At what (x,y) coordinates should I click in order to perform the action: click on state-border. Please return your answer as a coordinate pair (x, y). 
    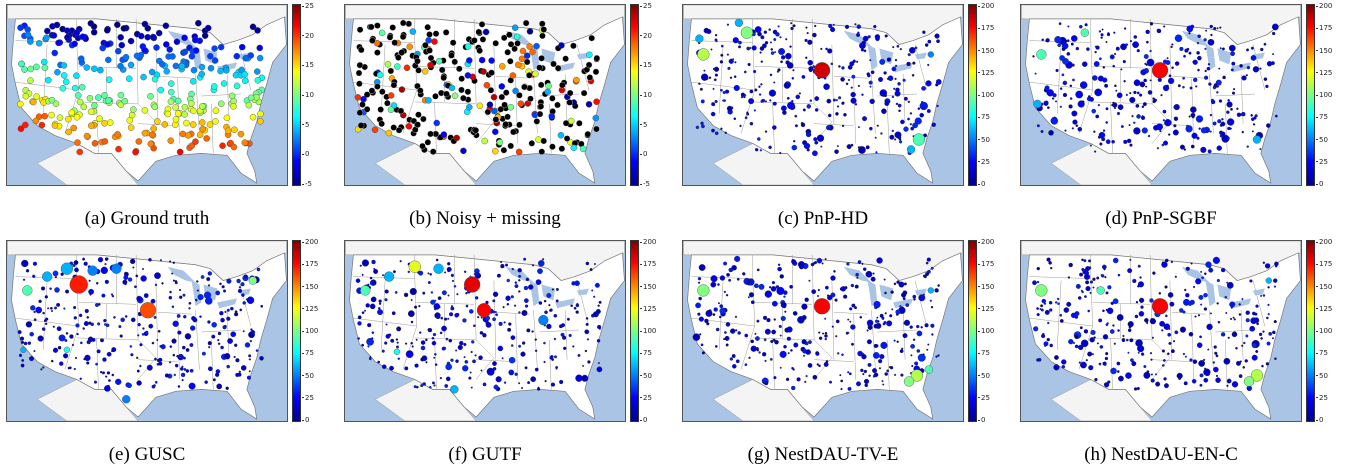
    Looking at the image, I should click on (147, 359).